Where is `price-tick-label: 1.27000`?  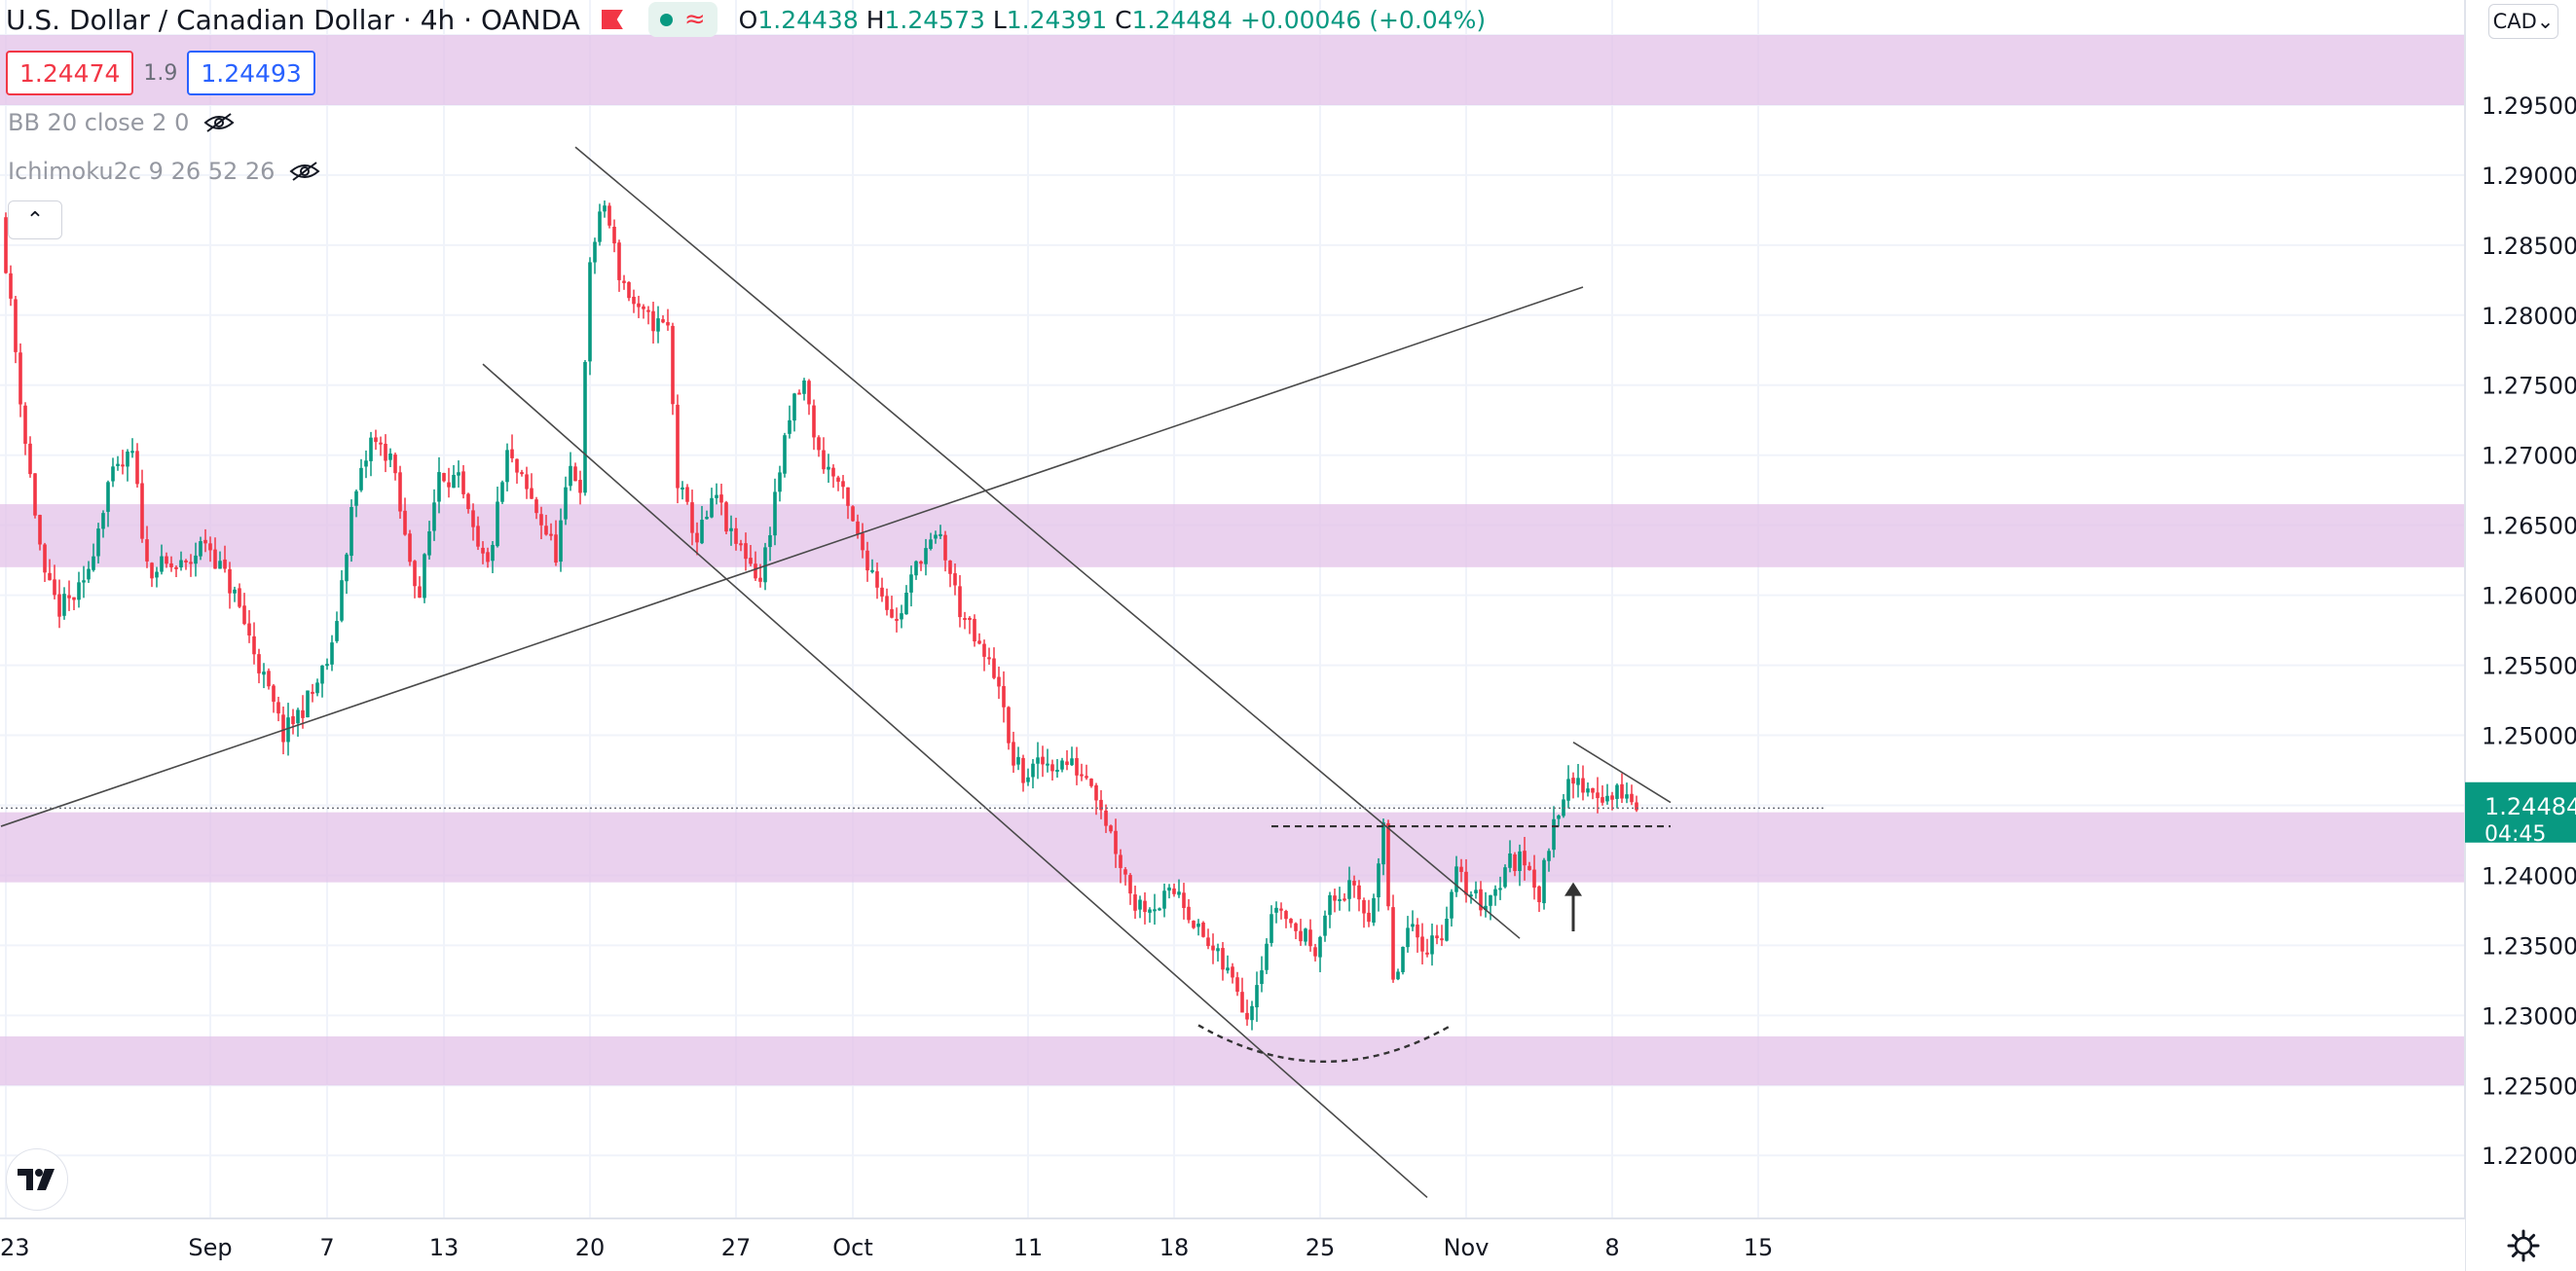
price-tick-label: 1.27000 is located at coordinates (2529, 457).